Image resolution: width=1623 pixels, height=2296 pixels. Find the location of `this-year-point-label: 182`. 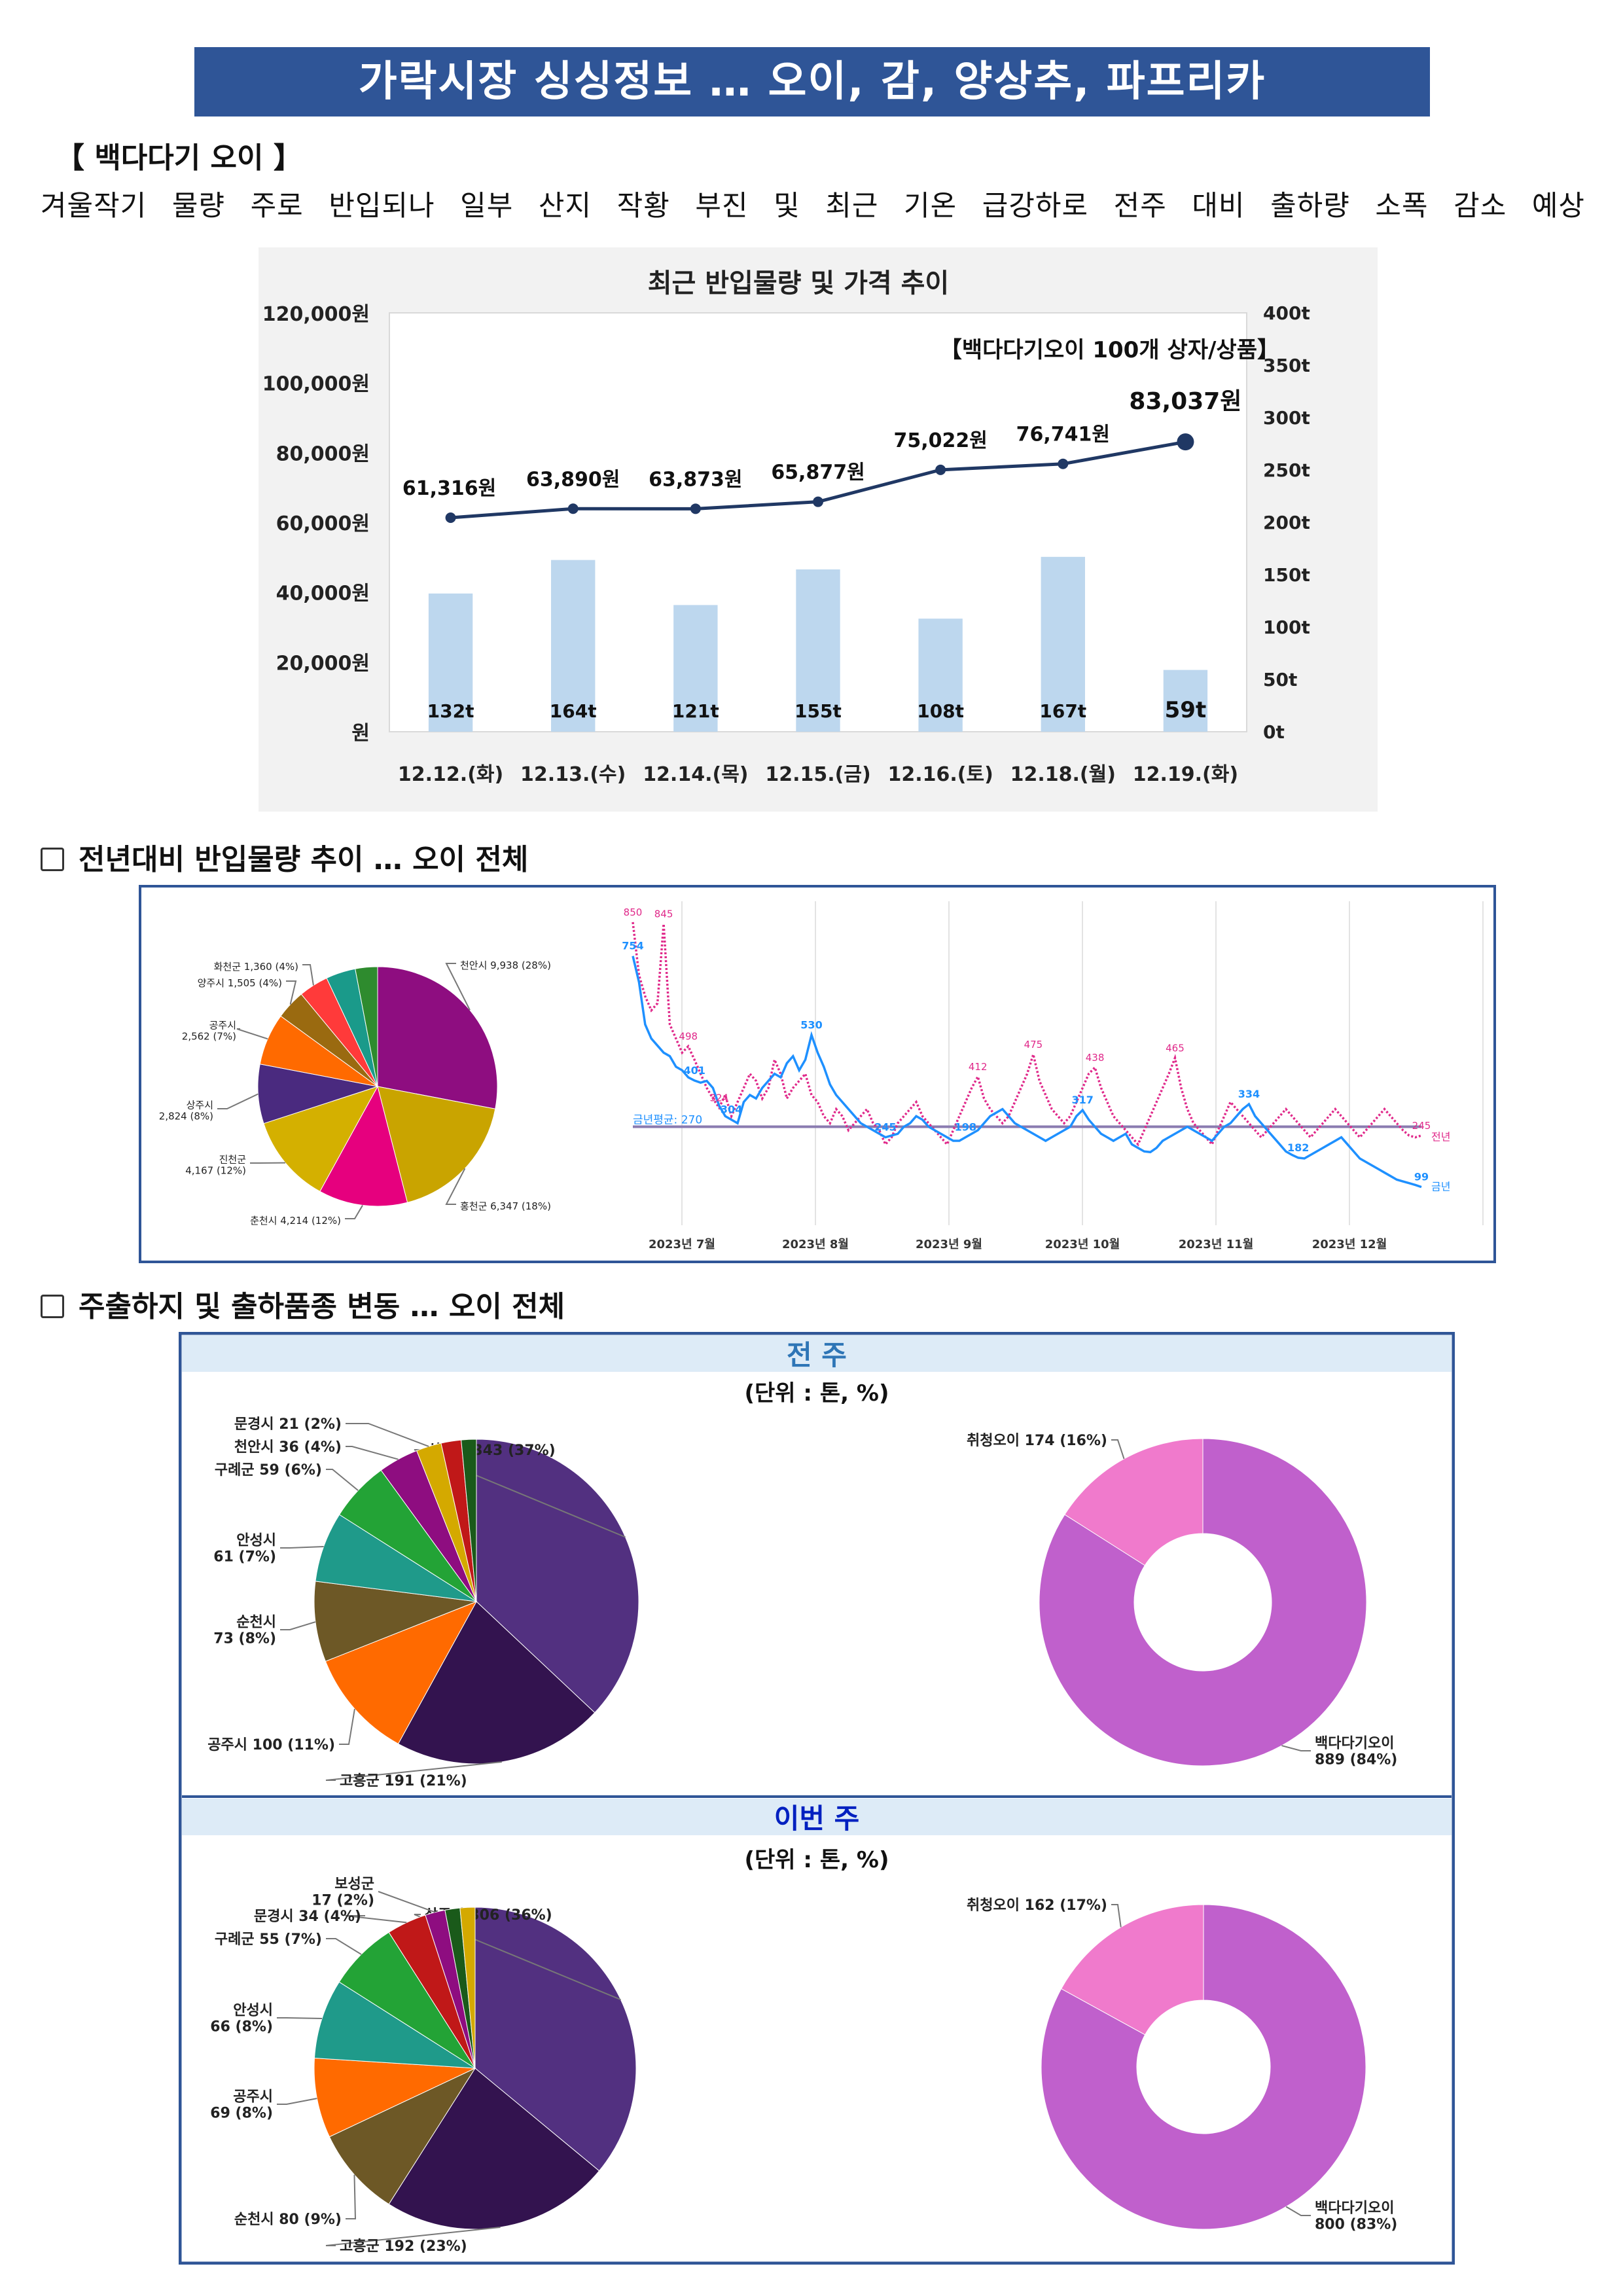

this-year-point-label: 182 is located at coordinates (1298, 1147).